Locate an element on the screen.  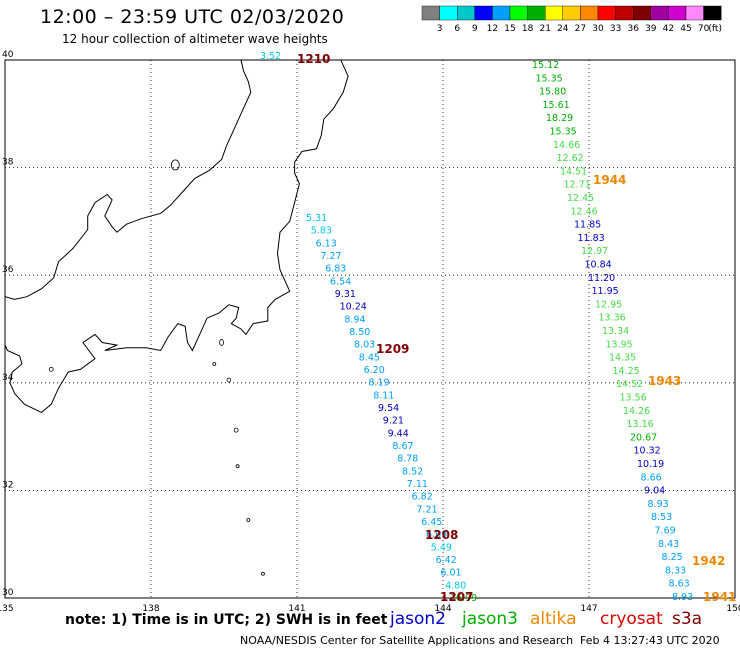
legend-swatch is located at coordinates (712, 13).